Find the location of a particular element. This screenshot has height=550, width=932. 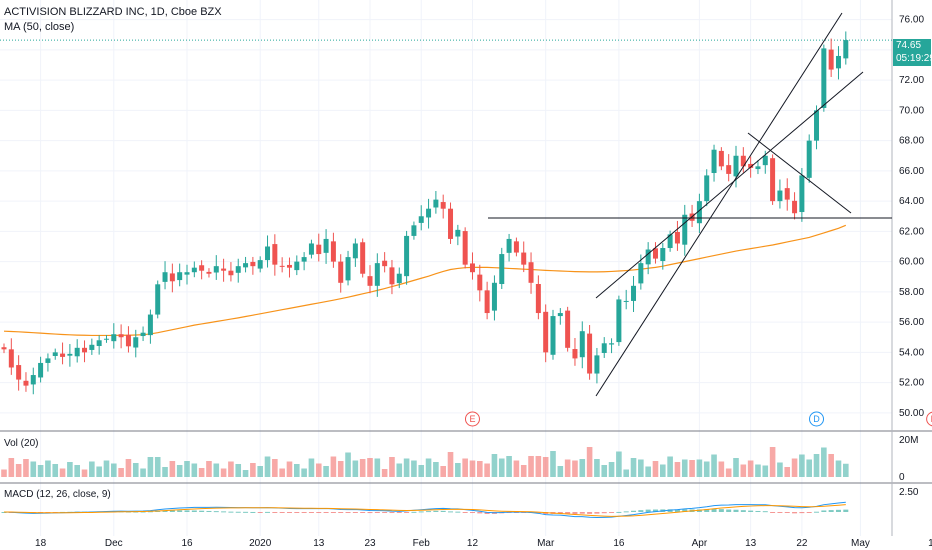

chart-title: ACTIVISION BLIZZARD INC, 1D, Cboe BZX is located at coordinates (113, 12).